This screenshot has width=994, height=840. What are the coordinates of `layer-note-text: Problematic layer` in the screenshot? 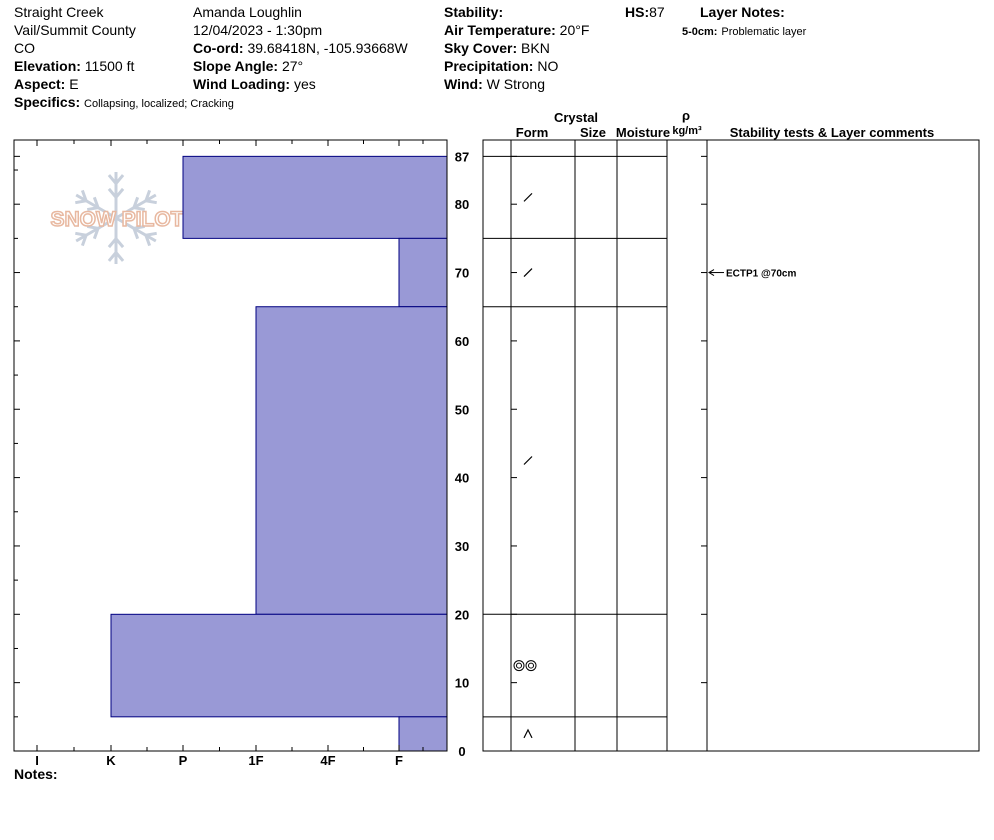 It's located at (764, 32).